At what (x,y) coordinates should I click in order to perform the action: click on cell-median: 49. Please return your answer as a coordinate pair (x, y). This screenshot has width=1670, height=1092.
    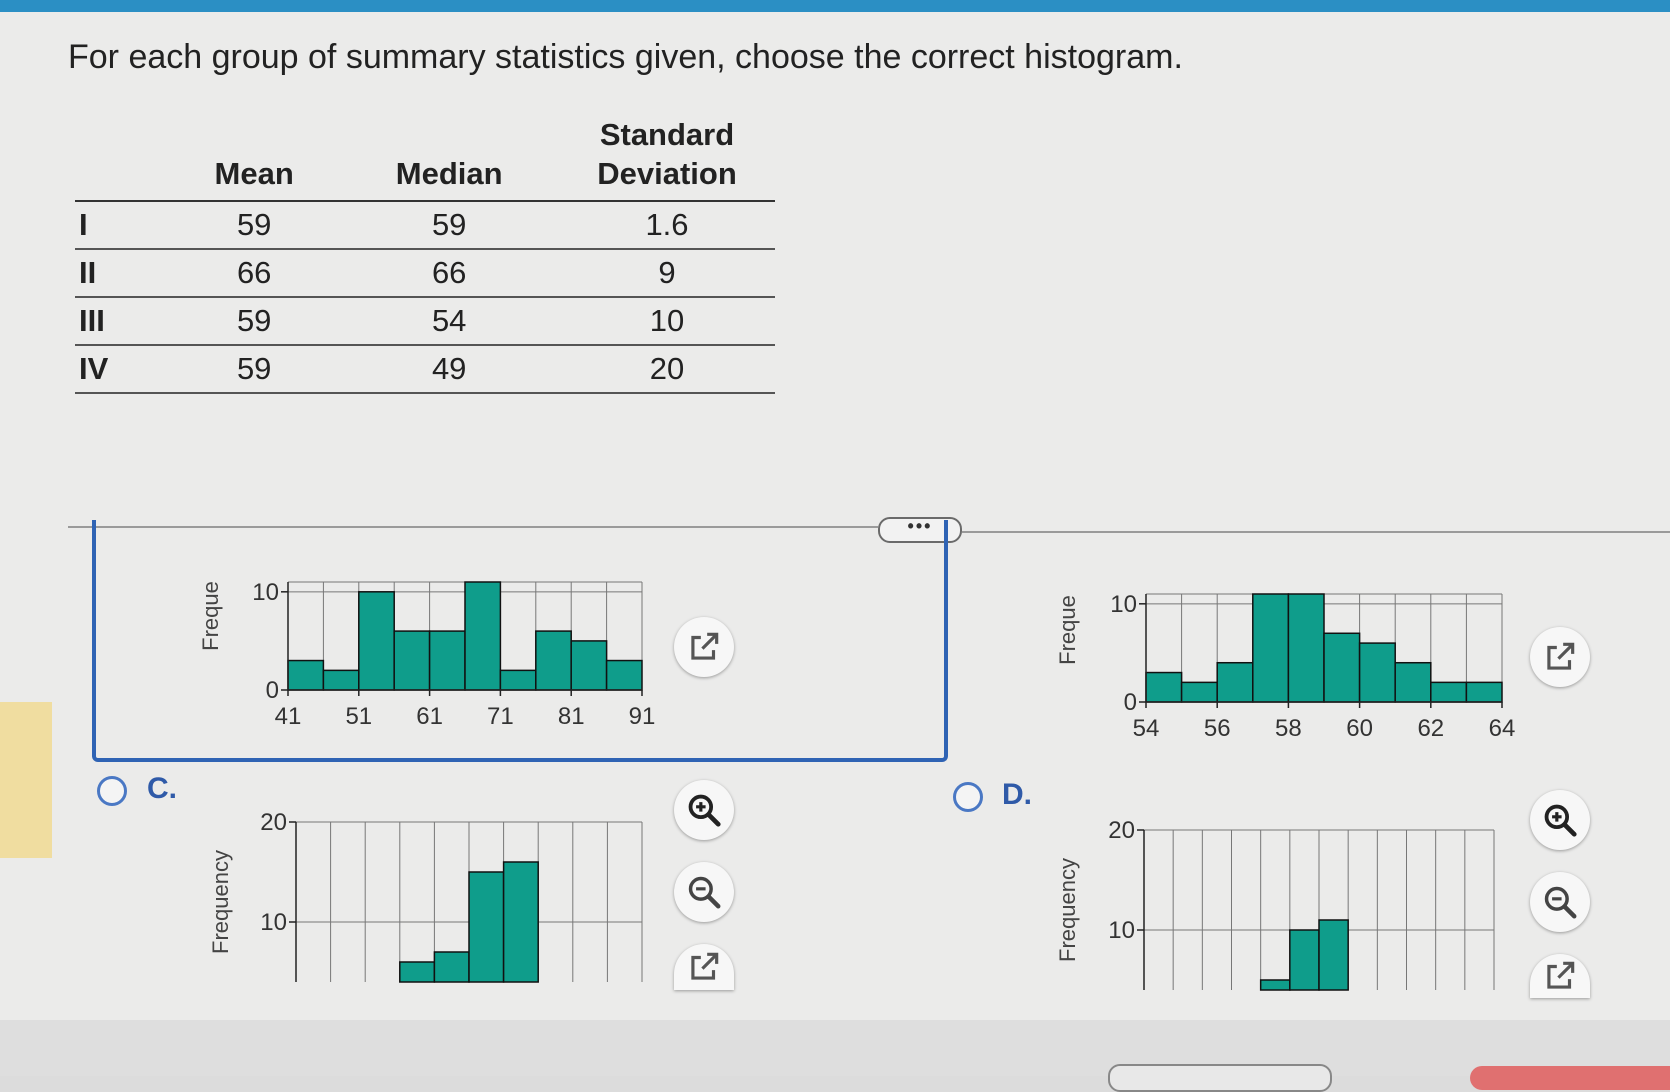
    Looking at the image, I should click on (449, 369).